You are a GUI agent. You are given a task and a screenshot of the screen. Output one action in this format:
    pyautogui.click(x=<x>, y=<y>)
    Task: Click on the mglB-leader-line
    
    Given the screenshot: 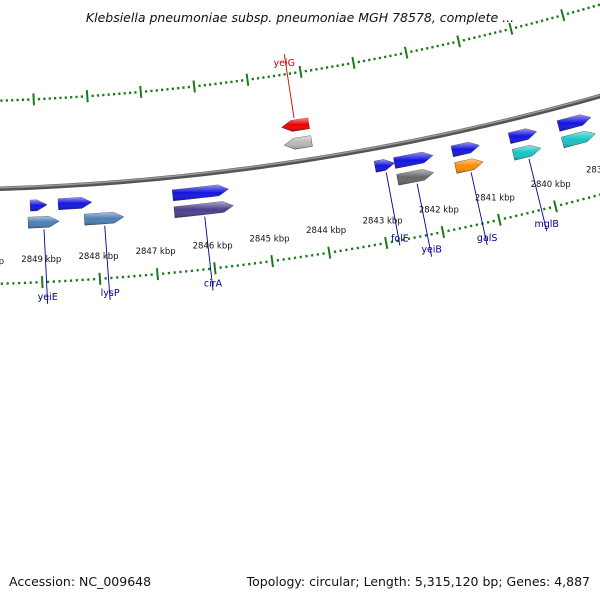 What is the action you would take?
    pyautogui.click(x=538, y=195)
    